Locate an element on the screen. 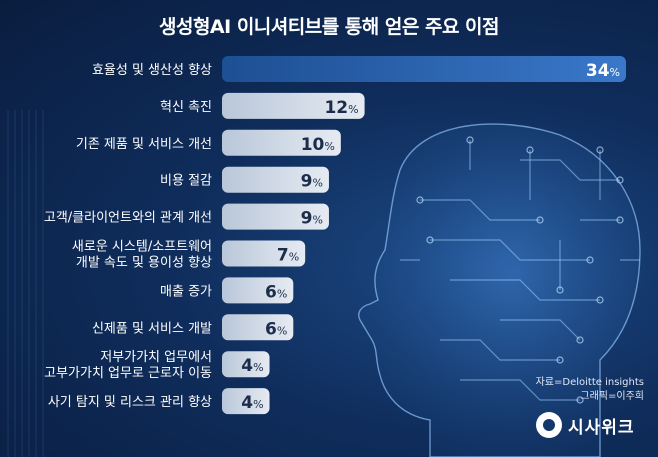  category-label: 기존 제품 및 서비스 개선 is located at coordinates (144, 144).